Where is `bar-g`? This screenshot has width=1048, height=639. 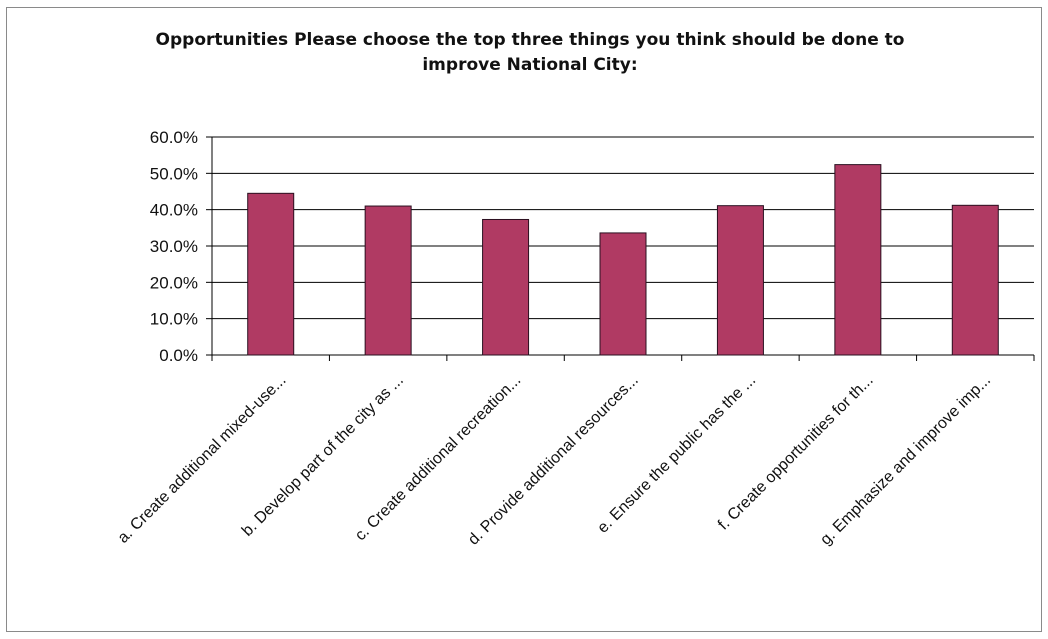
bar-g is located at coordinates (975, 280).